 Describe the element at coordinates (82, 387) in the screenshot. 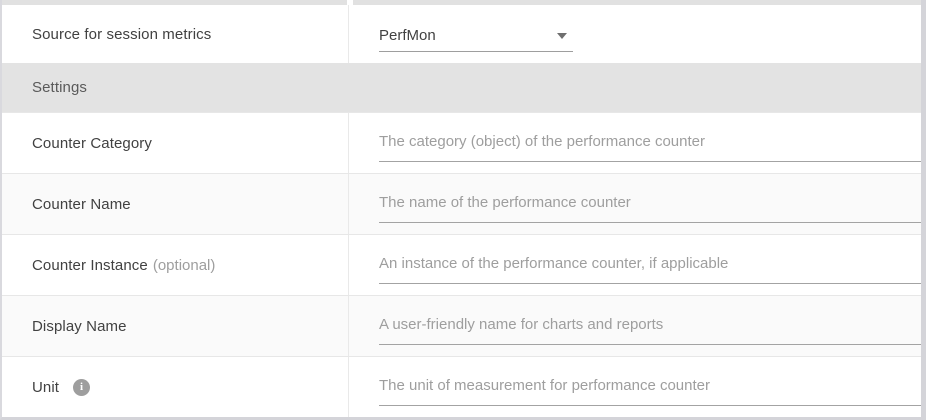

I see `info-icon: i` at that location.